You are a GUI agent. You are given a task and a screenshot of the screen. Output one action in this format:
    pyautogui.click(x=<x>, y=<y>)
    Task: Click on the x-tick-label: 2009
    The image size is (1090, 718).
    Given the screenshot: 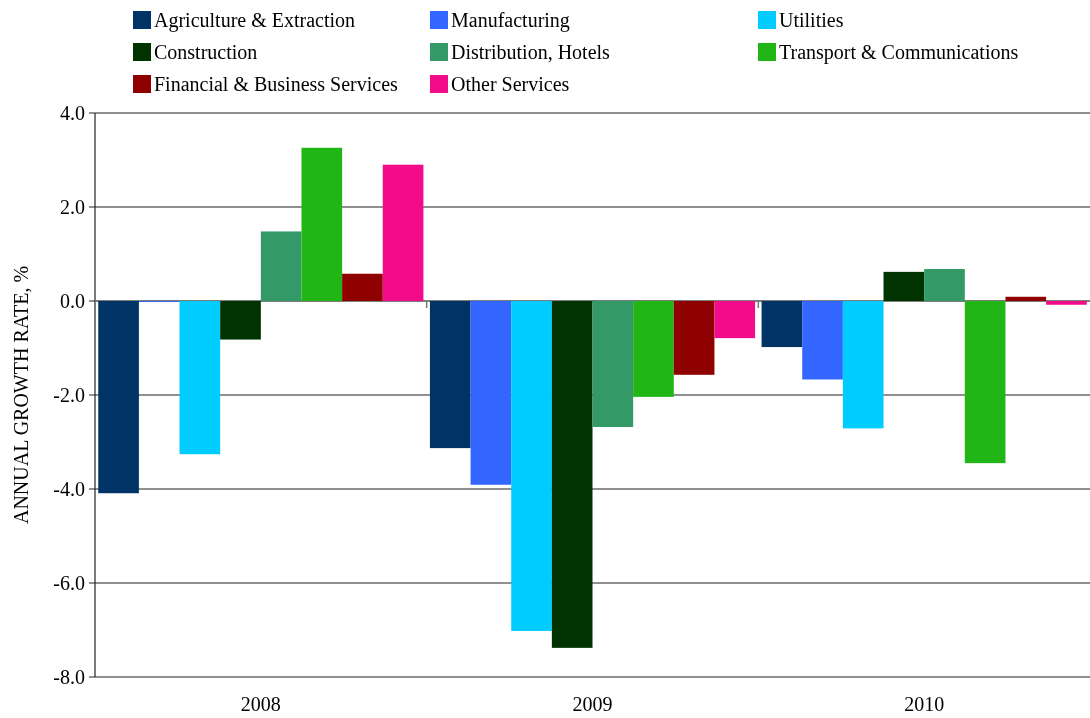 What is the action you would take?
    pyautogui.click(x=592, y=704)
    